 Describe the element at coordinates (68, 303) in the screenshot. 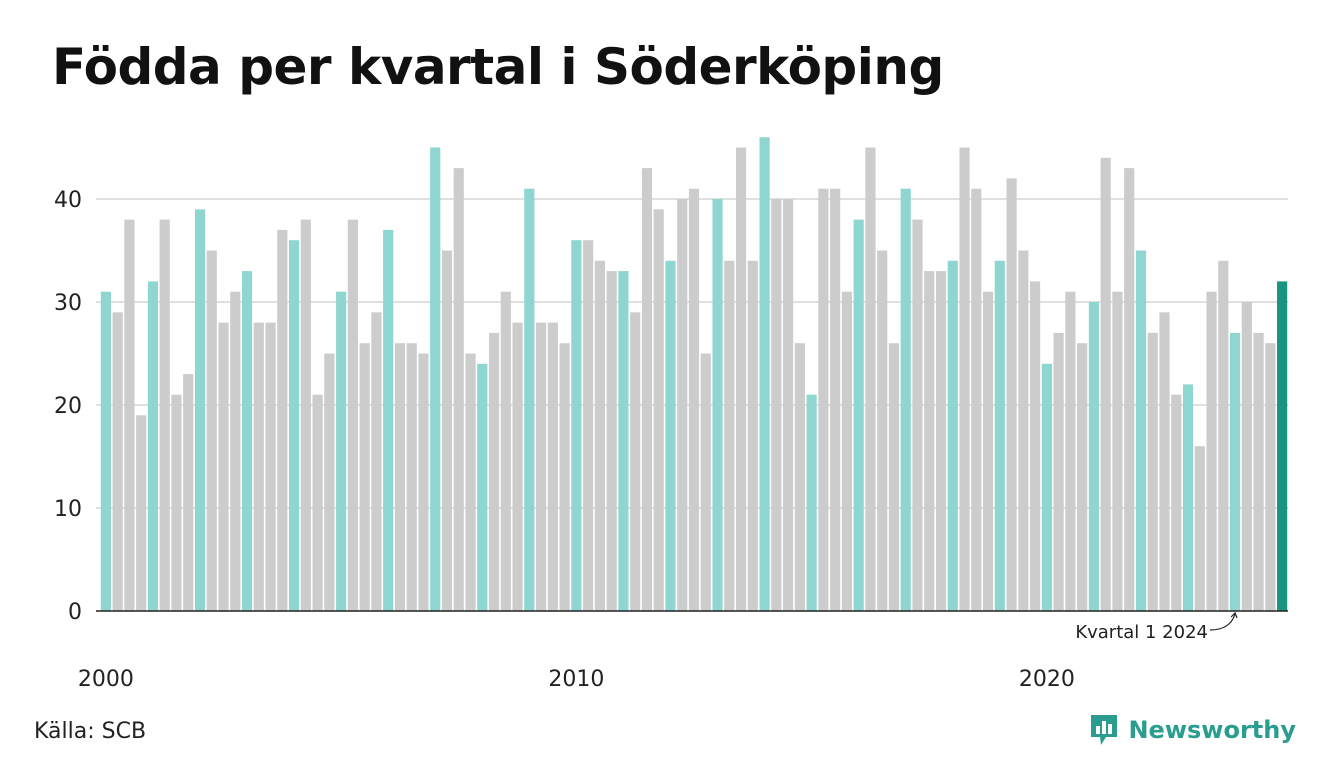

I see `y-tick-label: 30` at that location.